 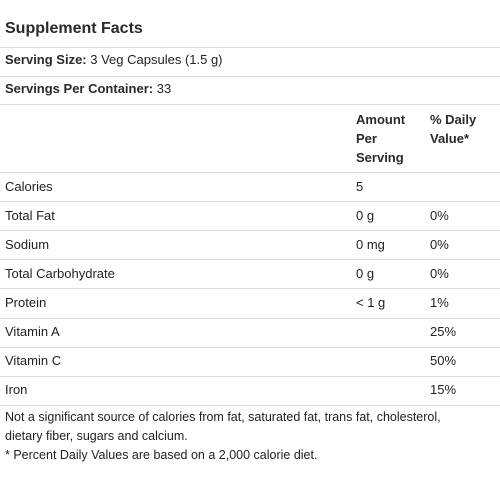 I want to click on row-dv-total-fat: 0%, so click(x=439, y=215).